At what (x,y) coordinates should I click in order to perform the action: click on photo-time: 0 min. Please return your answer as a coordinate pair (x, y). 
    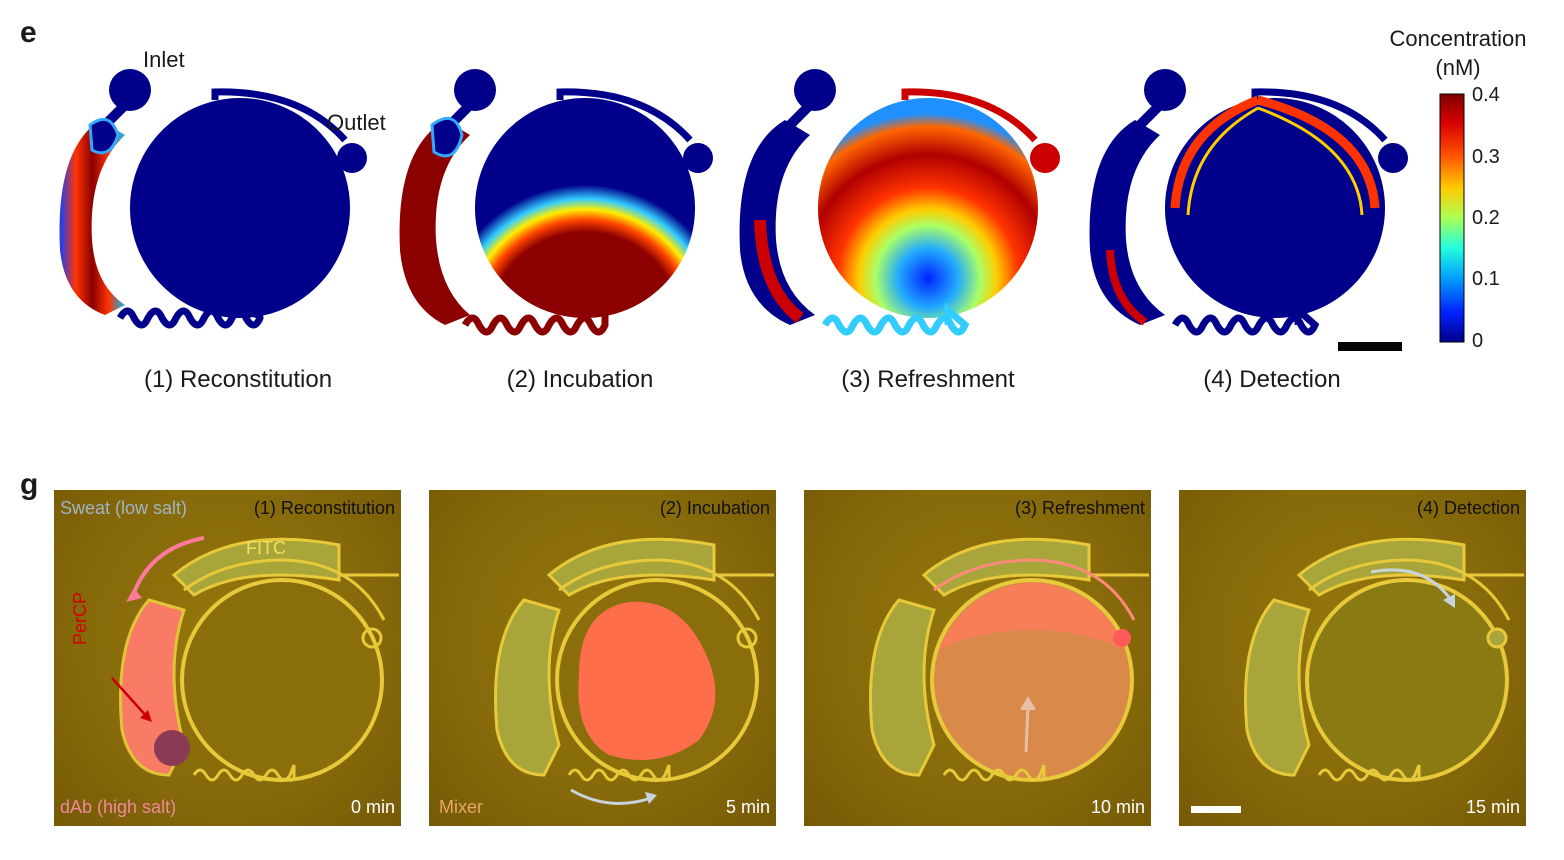
    Looking at the image, I should click on (372, 807).